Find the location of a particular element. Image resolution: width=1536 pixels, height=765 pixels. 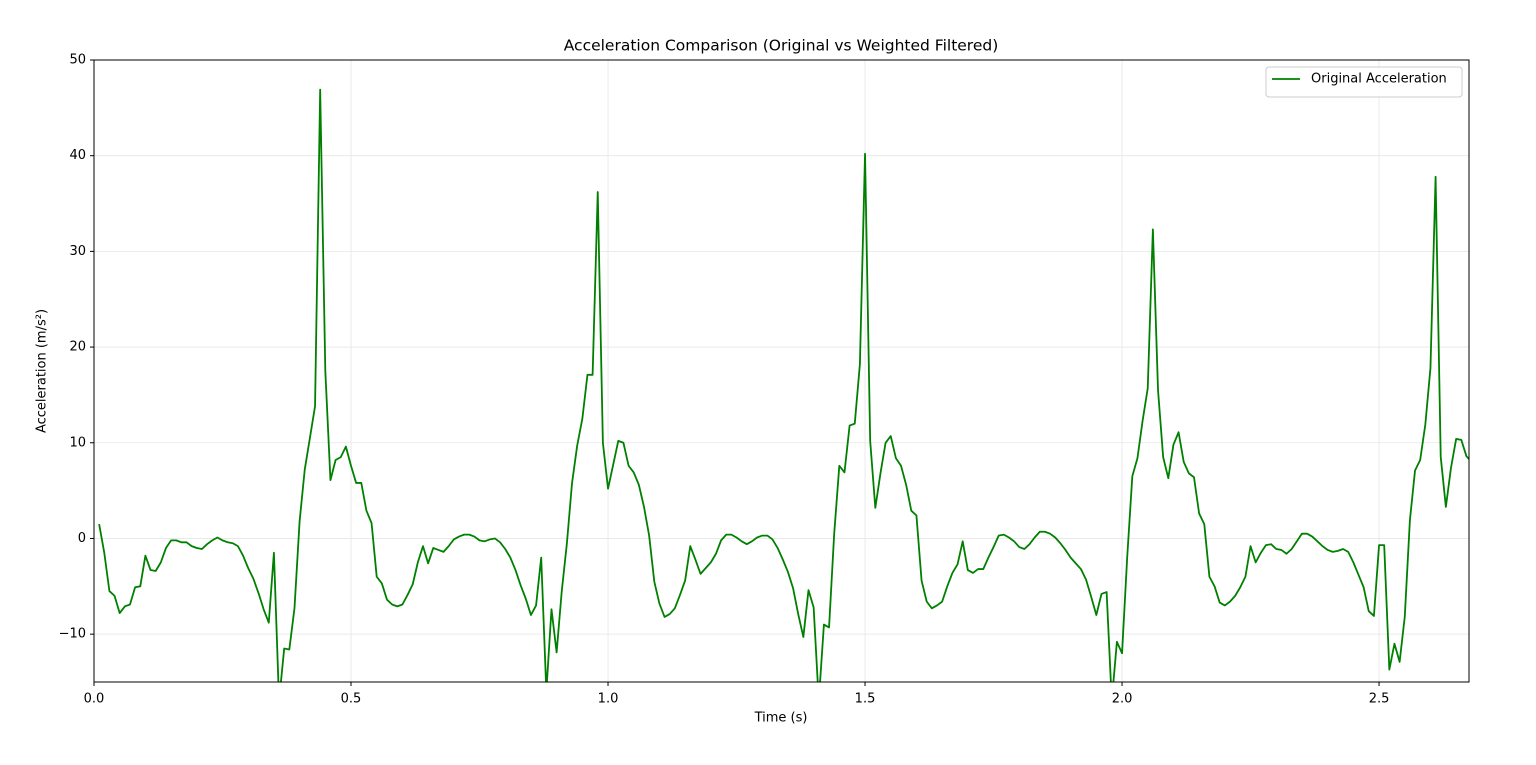

y-axis-label: Acceleration (m/s²) is located at coordinates (42, 371).